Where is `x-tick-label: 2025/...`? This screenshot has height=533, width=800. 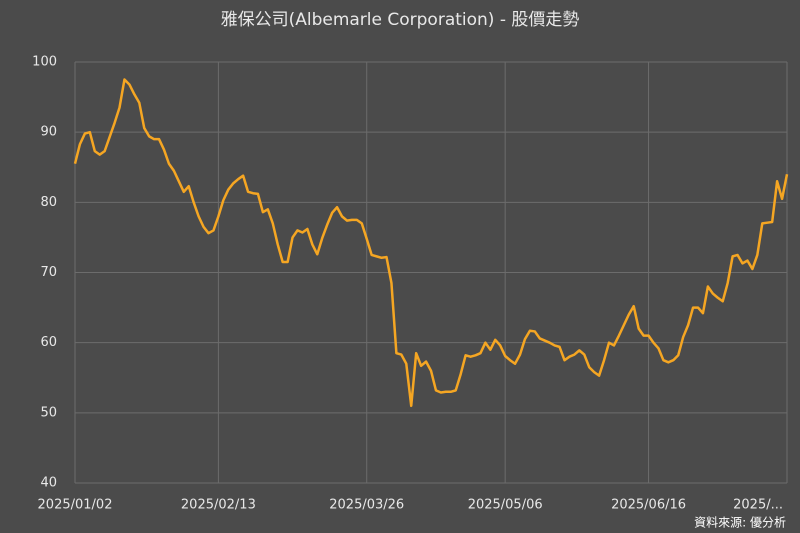
x-tick-label: 2025/... is located at coordinates (758, 505).